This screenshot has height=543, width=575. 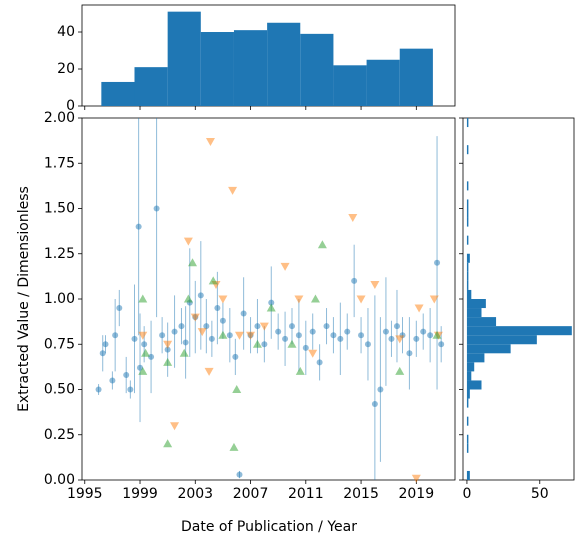 What do you see at coordinates (540, 494) in the screenshot?
I see `x-tick-label: 50` at bounding box center [540, 494].